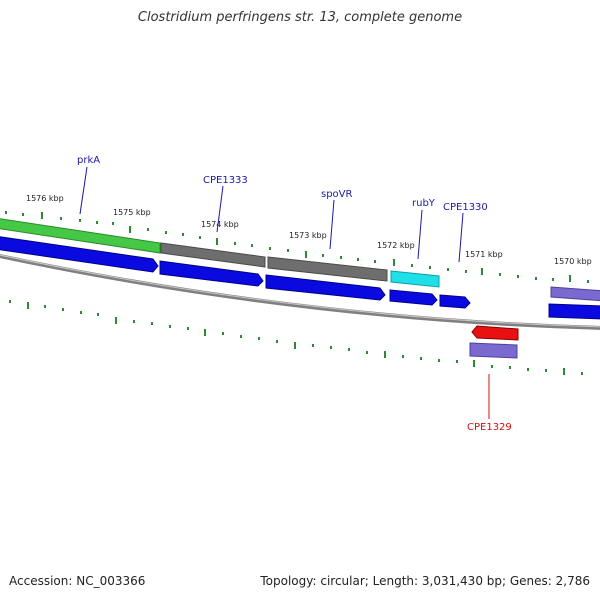 The image size is (600, 600). Describe the element at coordinates (396, 245) in the screenshot. I see `scale-label-1572: 1572 kbp` at that location.